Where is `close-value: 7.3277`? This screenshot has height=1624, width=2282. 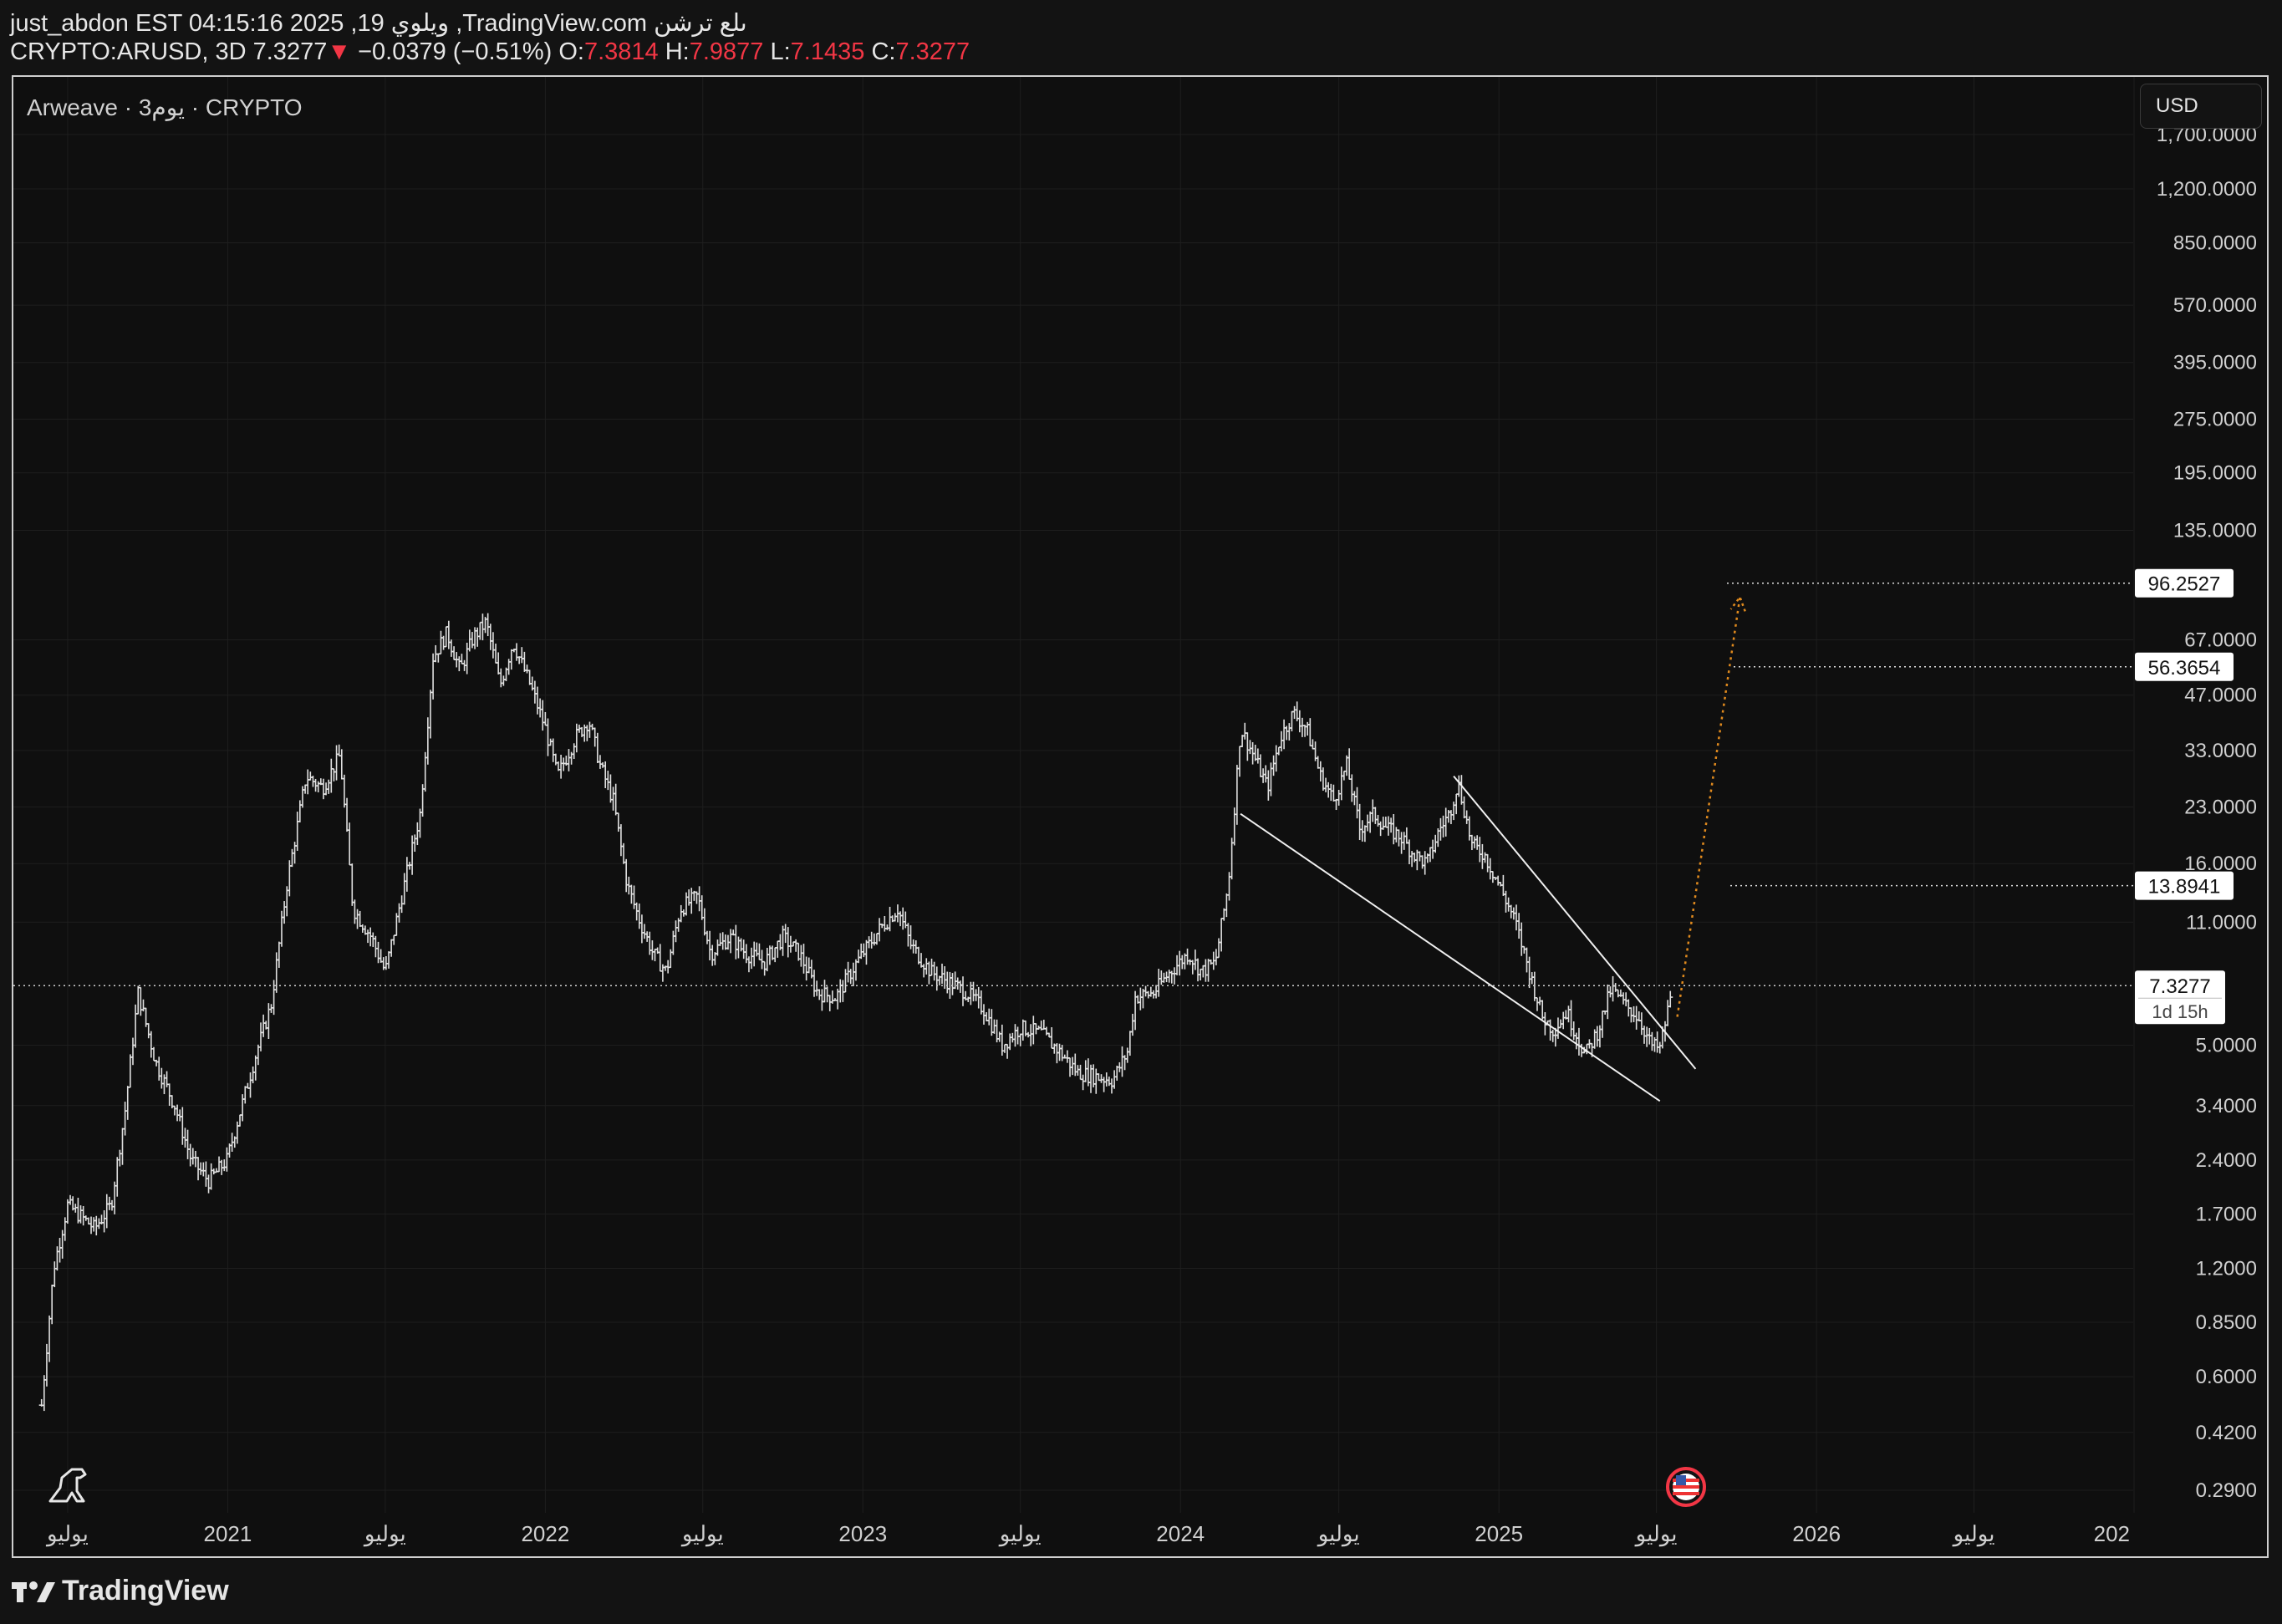 close-value: 7.3277 is located at coordinates (932, 51).